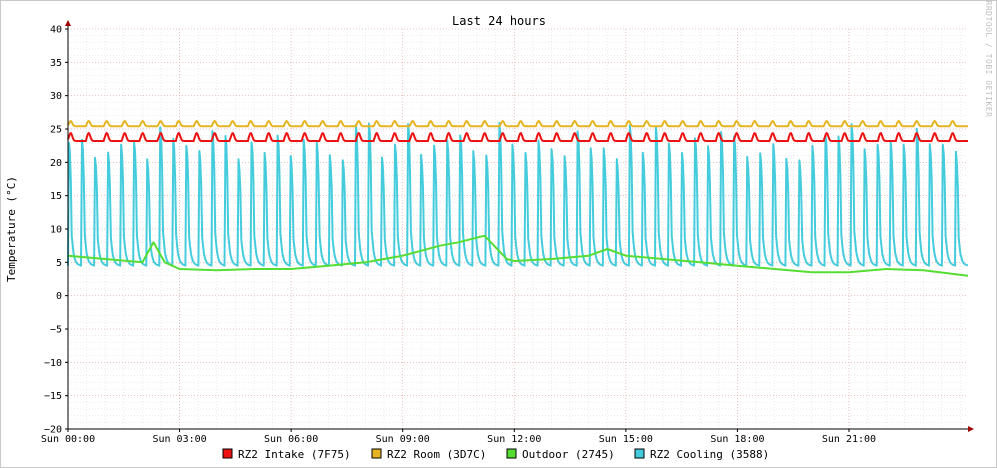  Describe the element at coordinates (626, 439) in the screenshot. I see `x-tick-label: Sun 15:00` at that location.